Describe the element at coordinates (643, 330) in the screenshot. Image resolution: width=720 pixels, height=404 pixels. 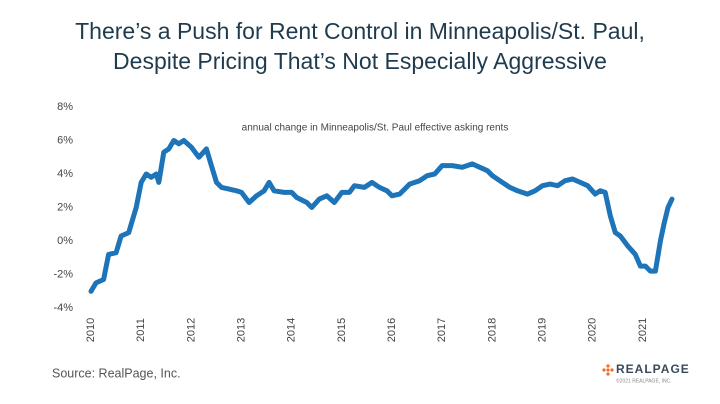
I see `x-tick-label: 2021` at that location.